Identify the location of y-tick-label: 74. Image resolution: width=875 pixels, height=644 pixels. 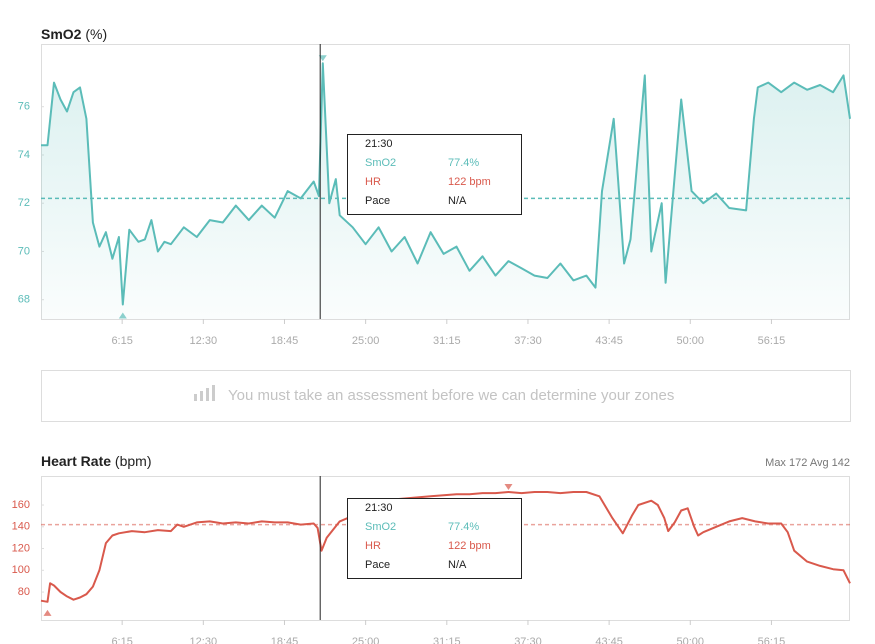
(24, 155).